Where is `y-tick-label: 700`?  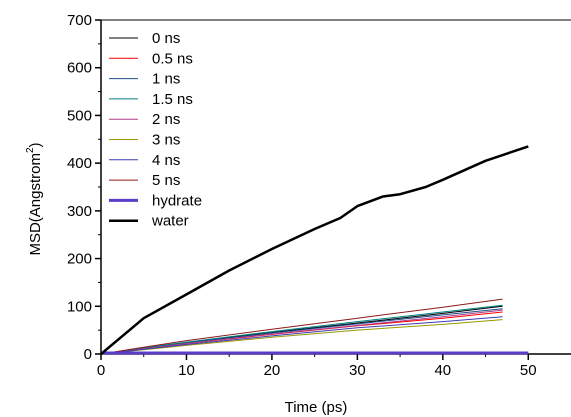 y-tick-label: 700 is located at coordinates (79, 20).